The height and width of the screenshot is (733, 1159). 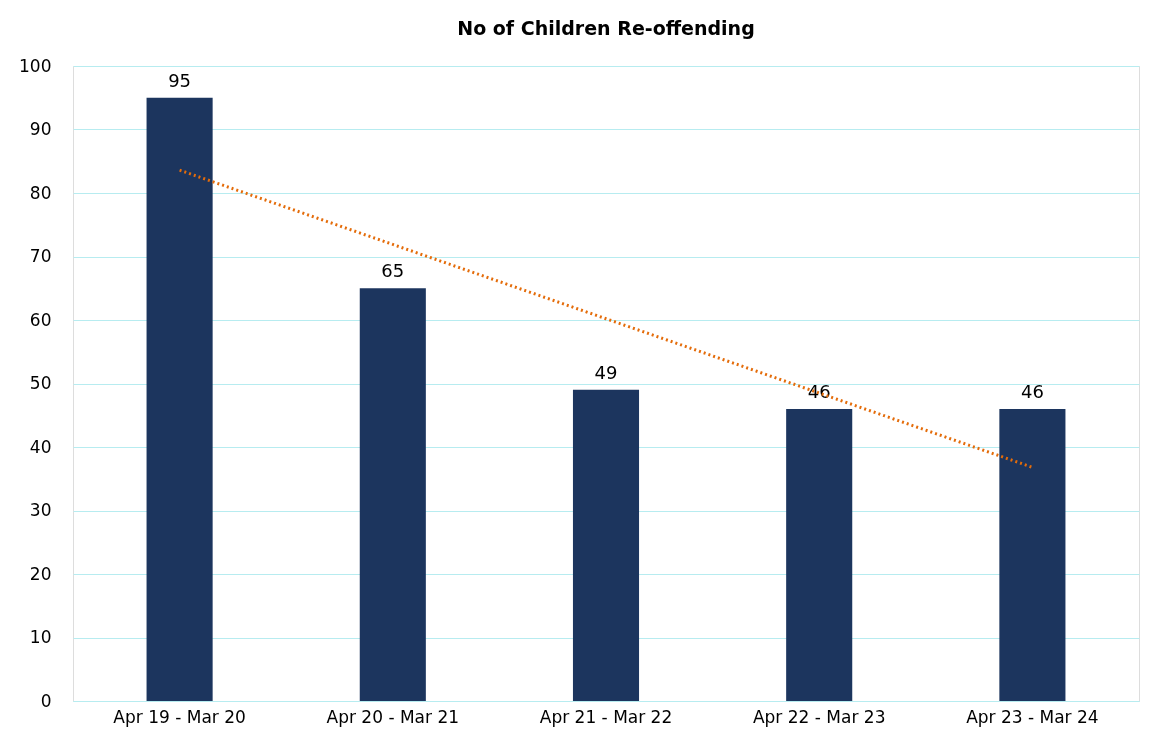 What do you see at coordinates (606, 28) in the screenshot?
I see `chart-title: No of Children Re-offending` at bounding box center [606, 28].